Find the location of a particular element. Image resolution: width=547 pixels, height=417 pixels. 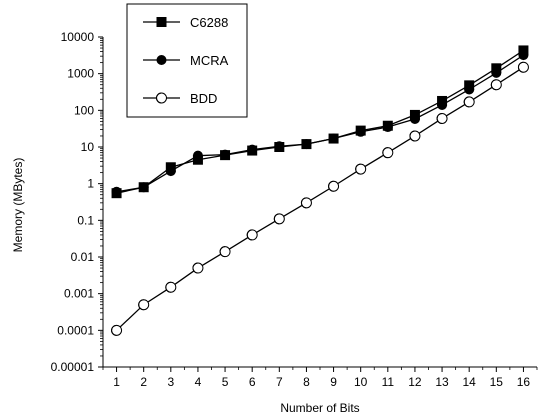

y-tick-label: 0.001 is located at coordinates (79, 294).